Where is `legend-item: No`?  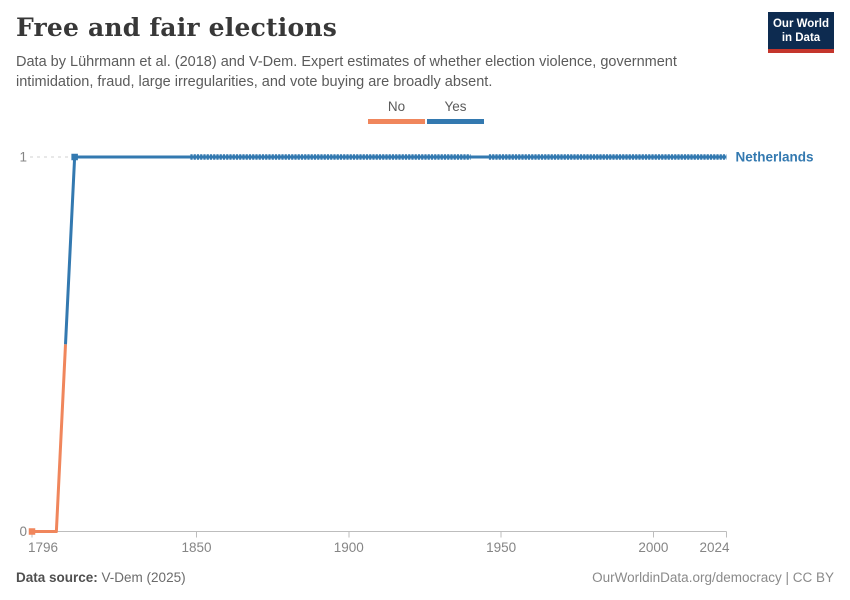
legend-item: No is located at coordinates (396, 111).